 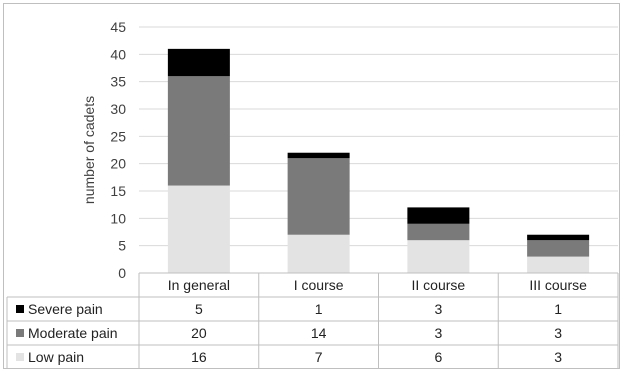 What do you see at coordinates (118, 82) in the screenshot?
I see `y-tick-label: 35` at bounding box center [118, 82].